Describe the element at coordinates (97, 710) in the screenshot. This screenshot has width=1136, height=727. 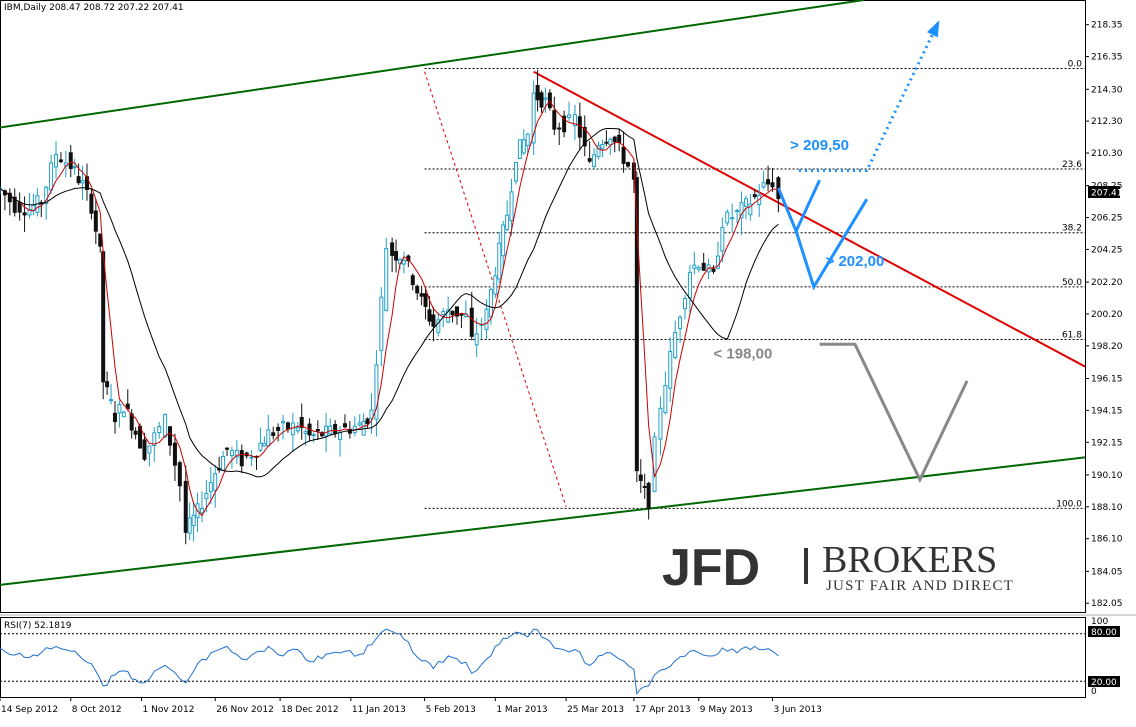
I see `time-axis-label: 8 Oct 2012` at that location.